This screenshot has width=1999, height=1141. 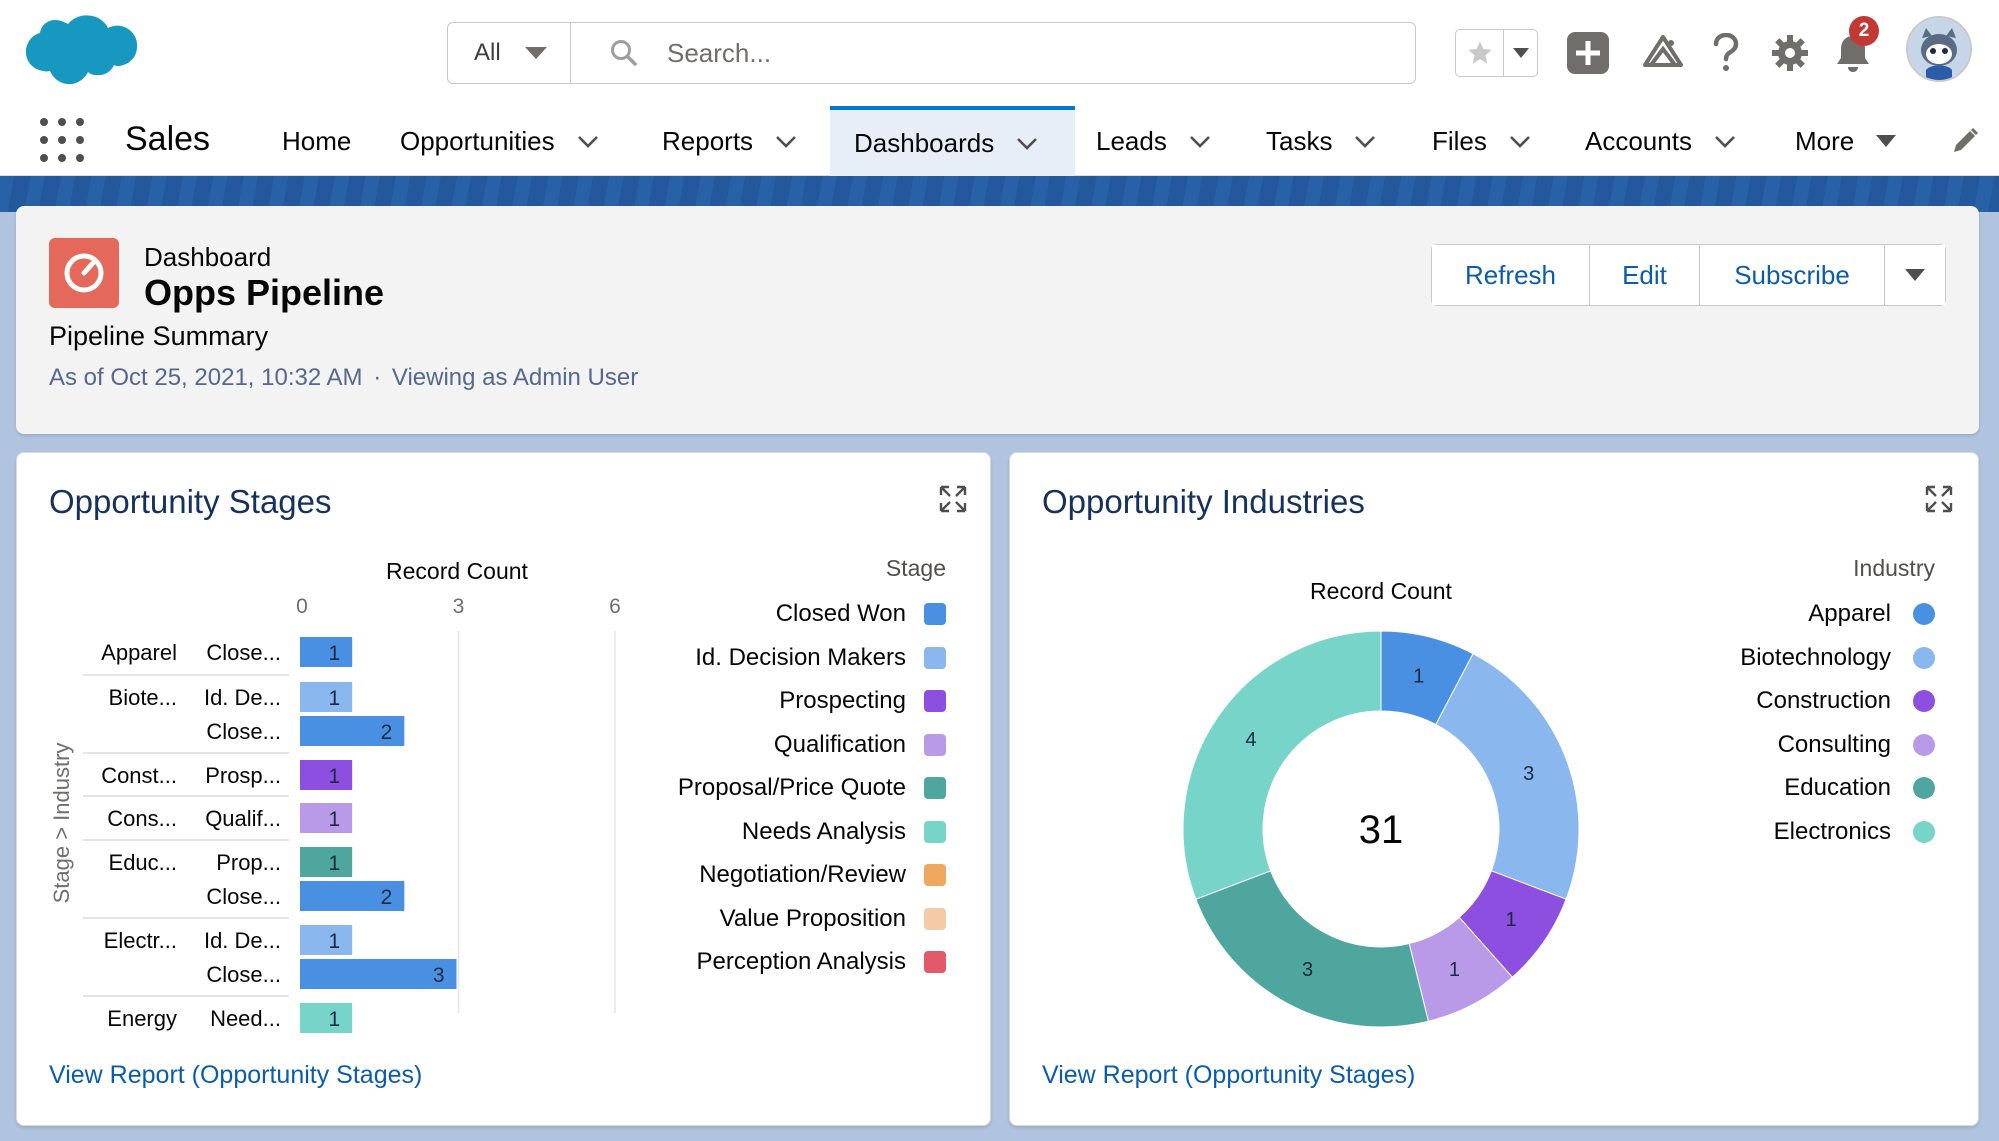 I want to click on legend-item: Negotiation/Review, so click(x=822, y=875).